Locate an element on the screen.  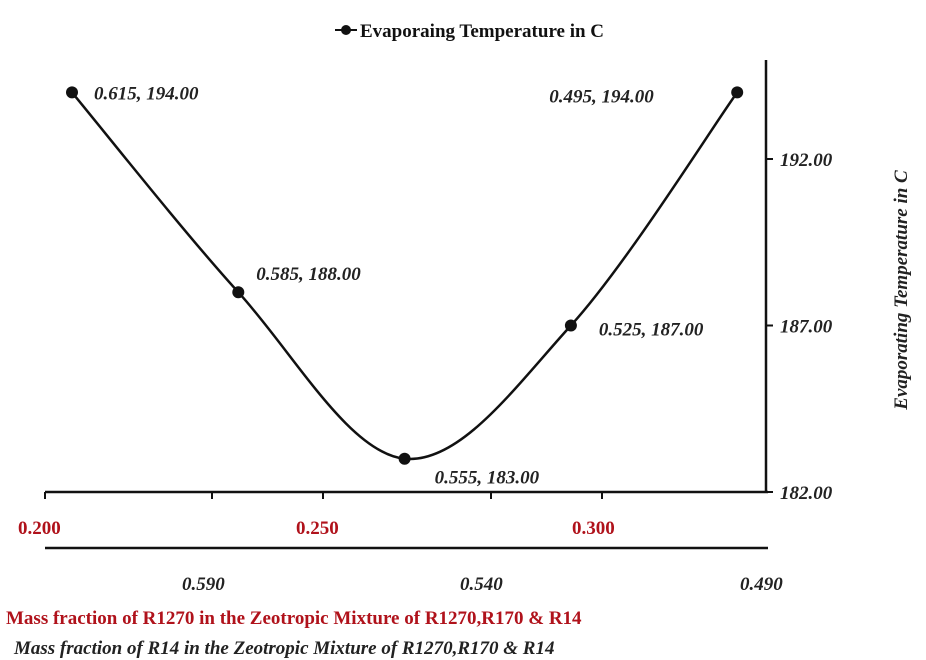
y-tick-label: 182.00 is located at coordinates (806, 493).